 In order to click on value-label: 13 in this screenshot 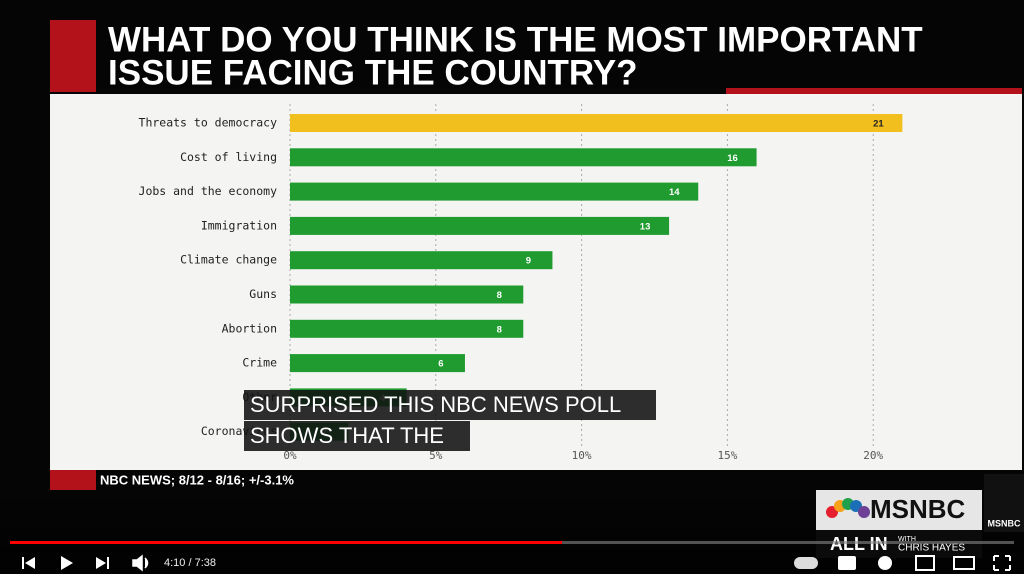, I will do `click(645, 226)`.